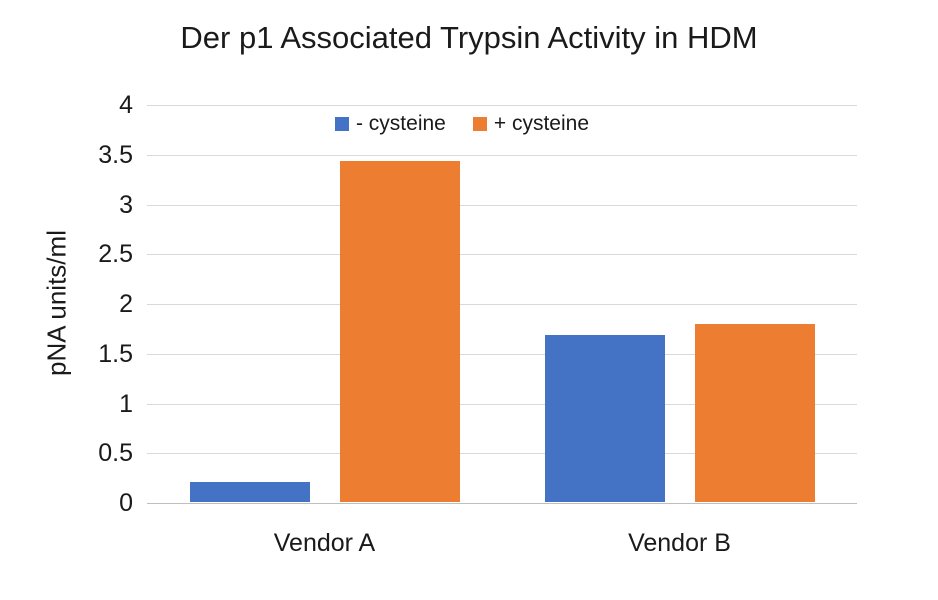  What do you see at coordinates (679, 543) in the screenshot?
I see `x-category-label-vendor-b: Vendor B` at bounding box center [679, 543].